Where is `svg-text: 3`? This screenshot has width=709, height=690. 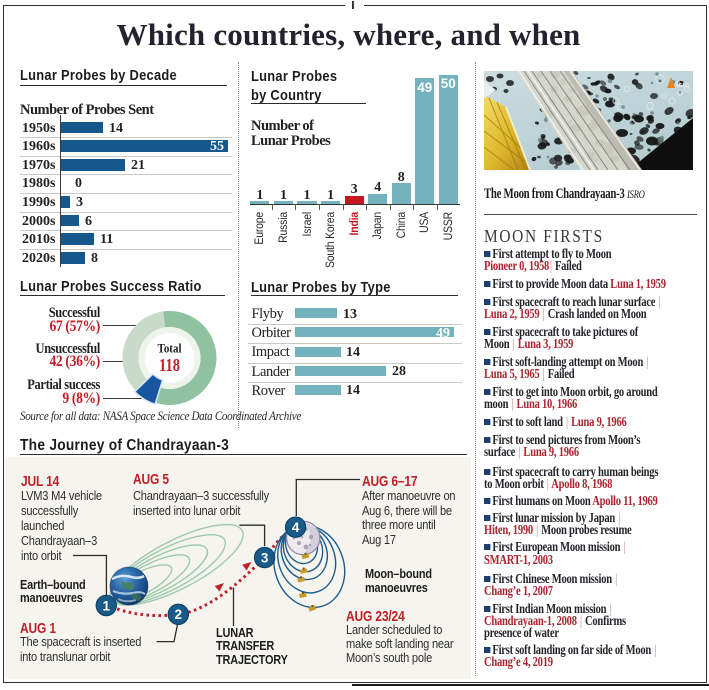 svg-text: 3 is located at coordinates (265, 557).